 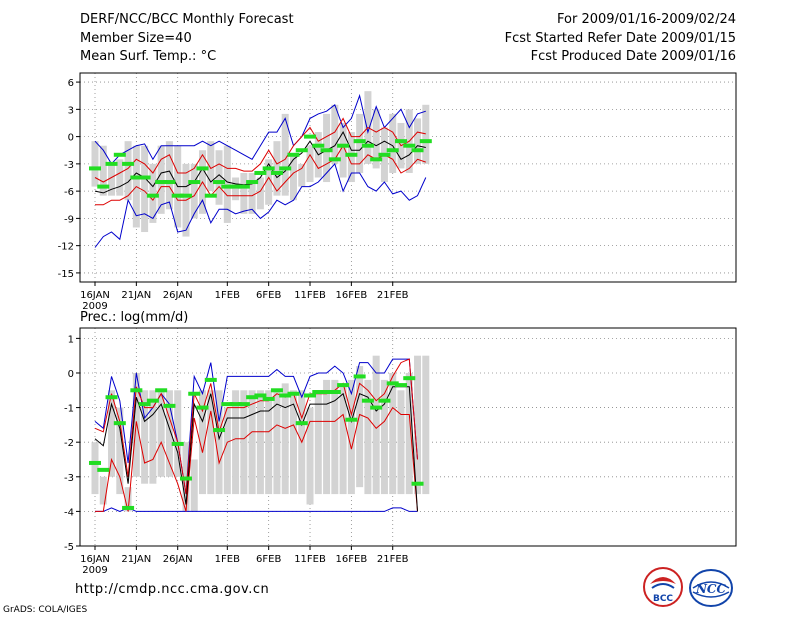 What do you see at coordinates (178, 295) in the screenshot?
I see `x-tick-label: 26JAN` at bounding box center [178, 295].